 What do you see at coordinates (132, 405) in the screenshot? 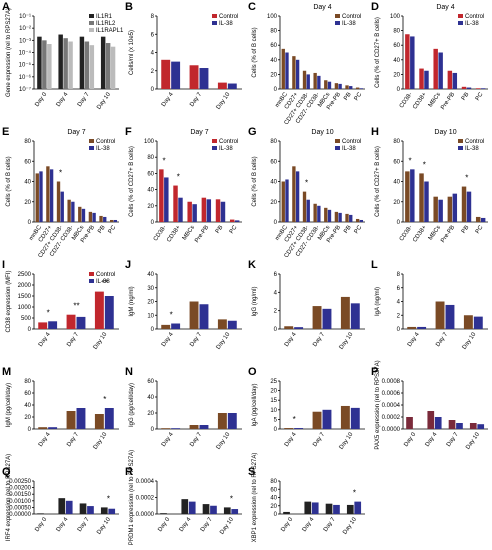
I see `y-axis-label: IgG (pg/cell/day)` at bounding box center [132, 405].